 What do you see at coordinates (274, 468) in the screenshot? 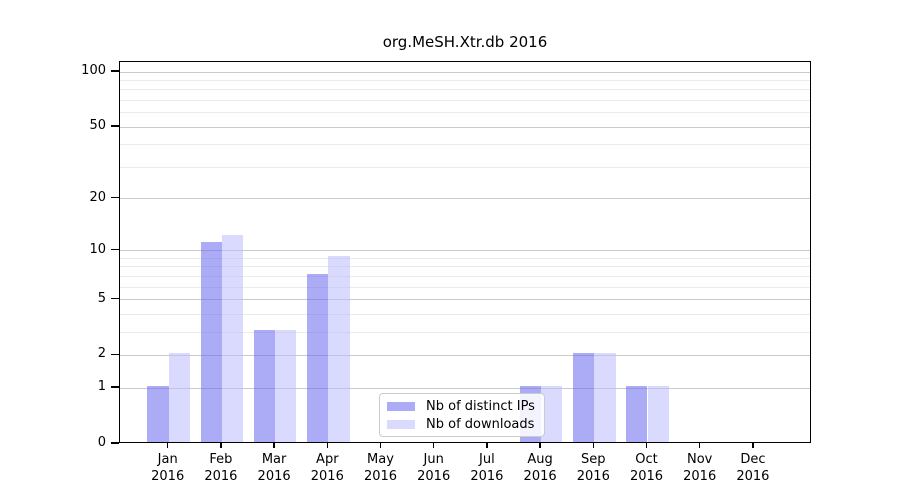
I see `x-tick-label: Mar 2016` at bounding box center [274, 468].